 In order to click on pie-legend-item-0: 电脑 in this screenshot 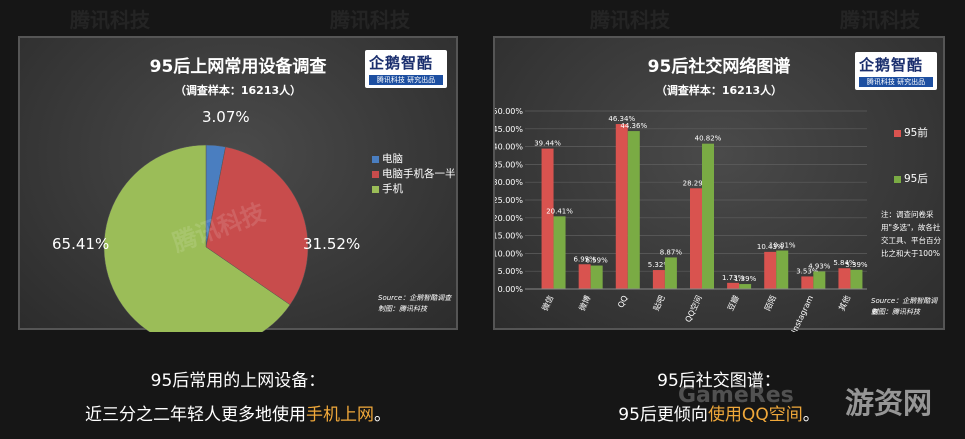, I will do `click(387, 158)`.